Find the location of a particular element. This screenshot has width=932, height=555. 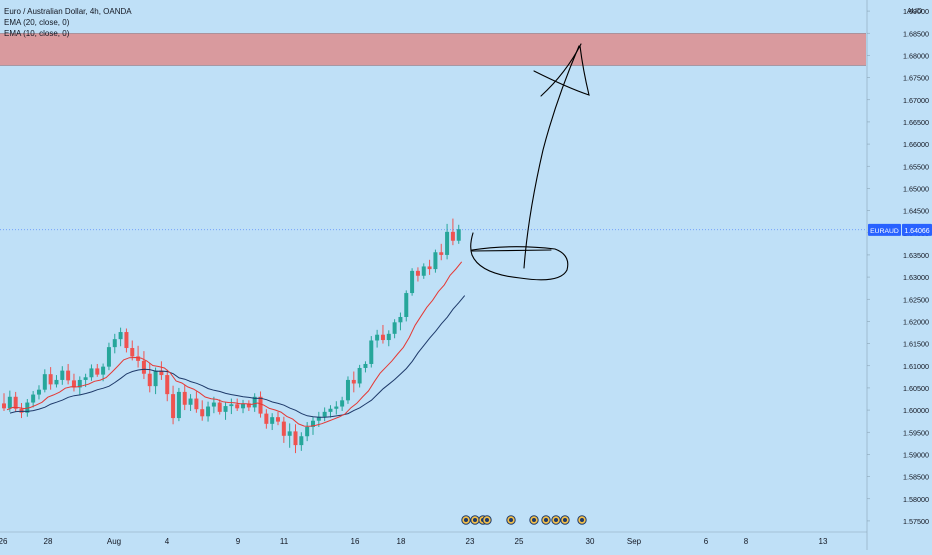

price-axis-tick: 1.67500 is located at coordinates (916, 78).